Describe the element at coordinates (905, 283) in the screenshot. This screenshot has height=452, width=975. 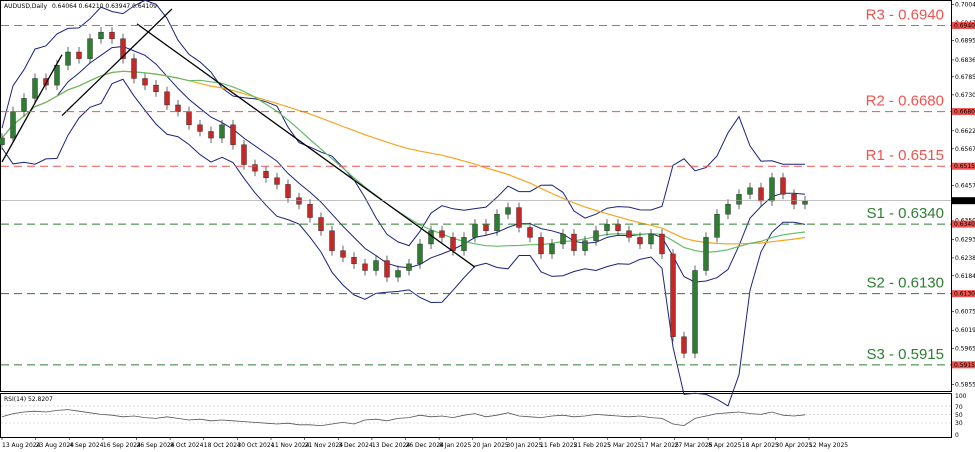
I see `level-label-s2: S2 - 0.6130` at that location.